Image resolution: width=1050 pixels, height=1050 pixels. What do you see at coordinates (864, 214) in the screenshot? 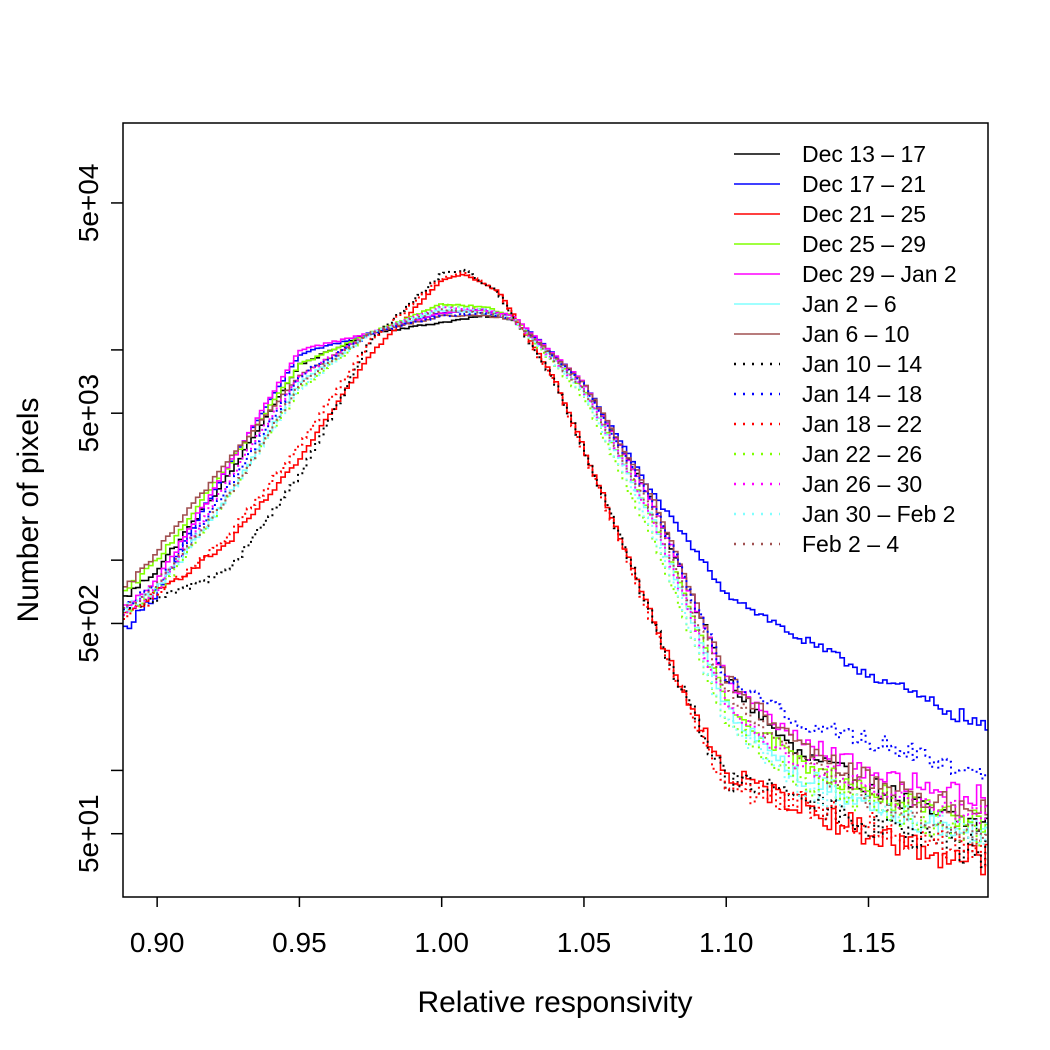
I see `legend-label: Dec 21 – 25` at bounding box center [864, 214].